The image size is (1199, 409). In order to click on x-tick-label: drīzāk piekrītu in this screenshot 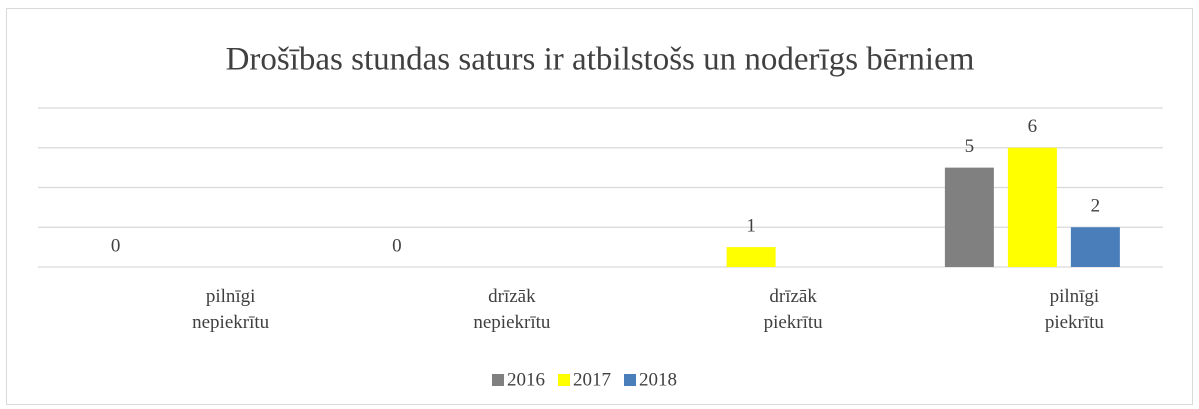, I will do `click(794, 309)`.